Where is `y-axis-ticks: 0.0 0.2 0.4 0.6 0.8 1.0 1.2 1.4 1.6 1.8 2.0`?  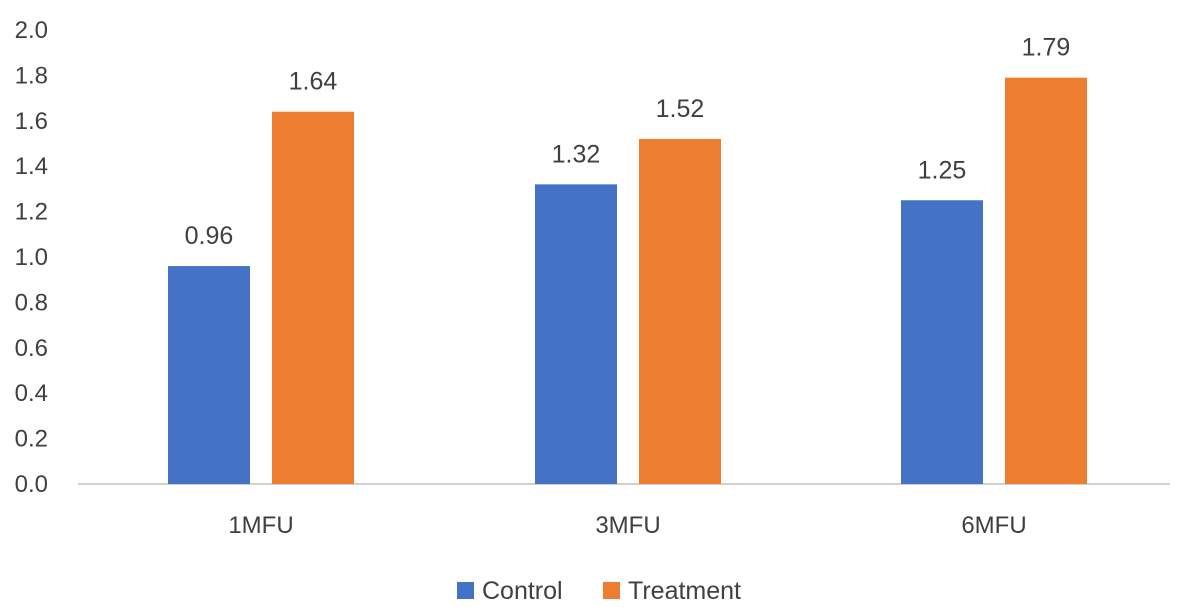
y-axis-ticks: 0.0 0.2 0.4 0.6 0.8 1.0 1.2 1.4 1.6 1.8 2.0 is located at coordinates (31, 257).